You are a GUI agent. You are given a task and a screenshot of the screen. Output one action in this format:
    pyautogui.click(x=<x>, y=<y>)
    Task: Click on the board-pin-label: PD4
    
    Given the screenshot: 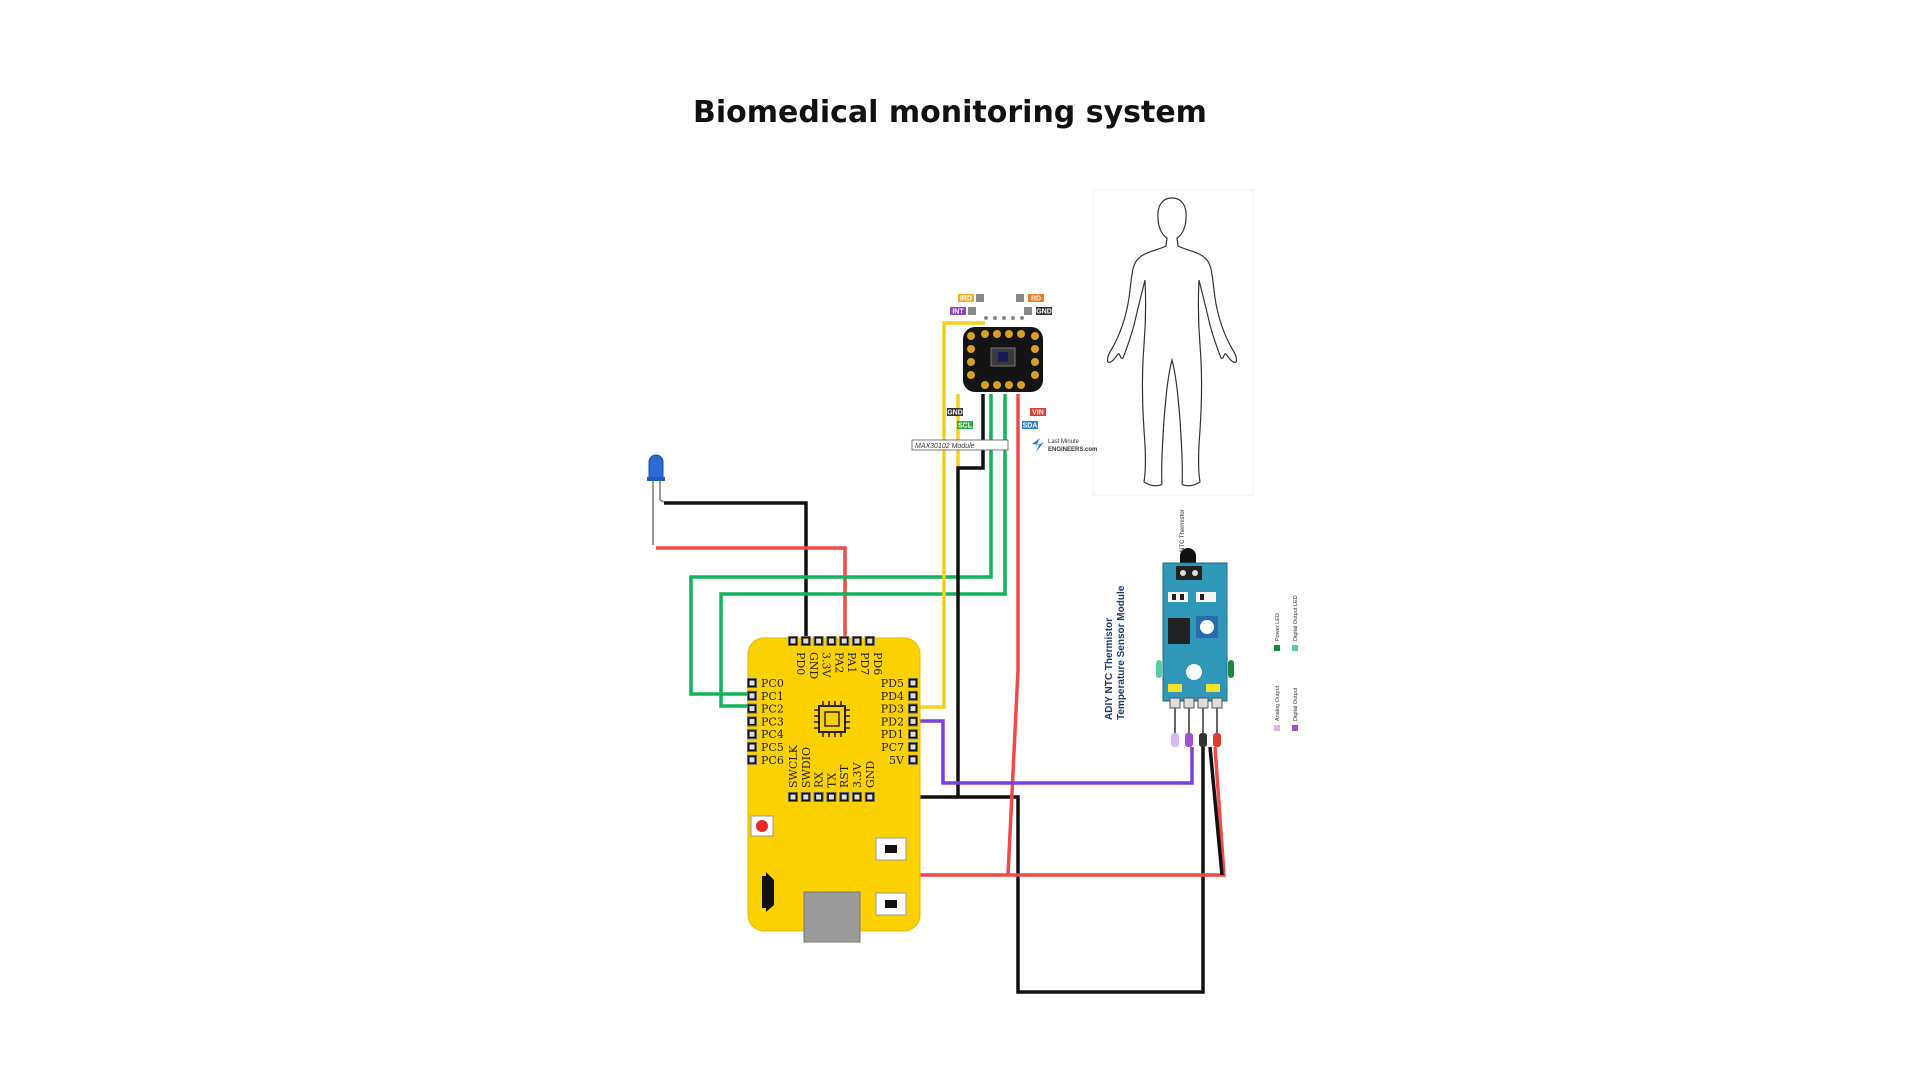 What is the action you would take?
    pyautogui.click(x=892, y=696)
    